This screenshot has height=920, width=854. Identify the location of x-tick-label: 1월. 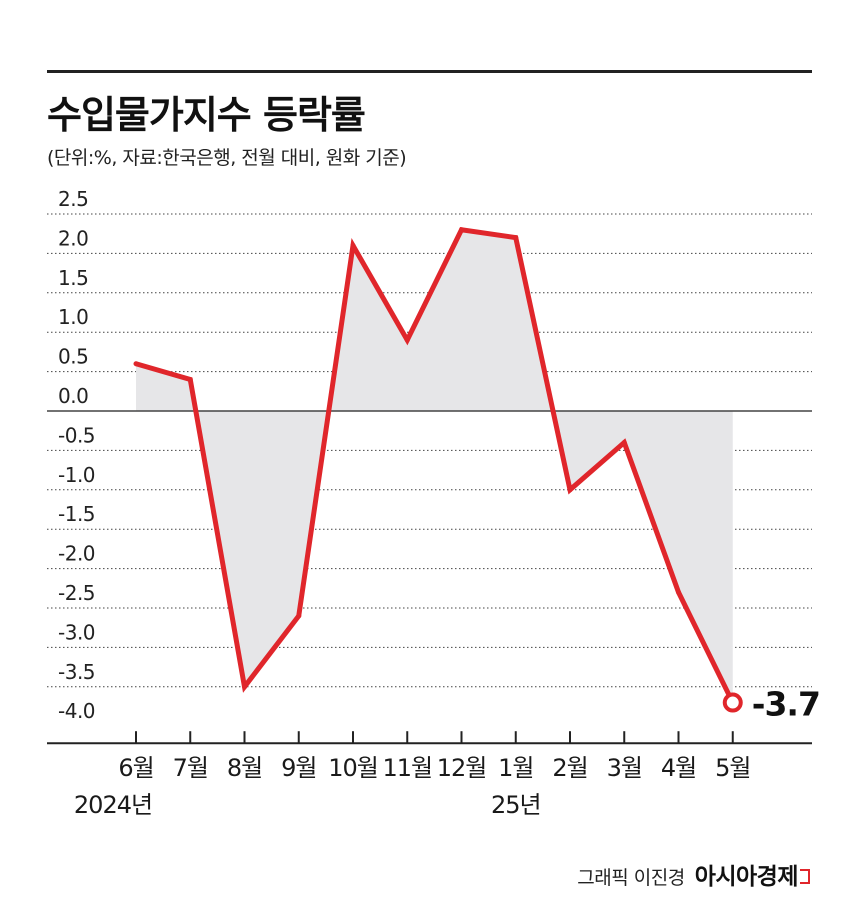
(515, 768).